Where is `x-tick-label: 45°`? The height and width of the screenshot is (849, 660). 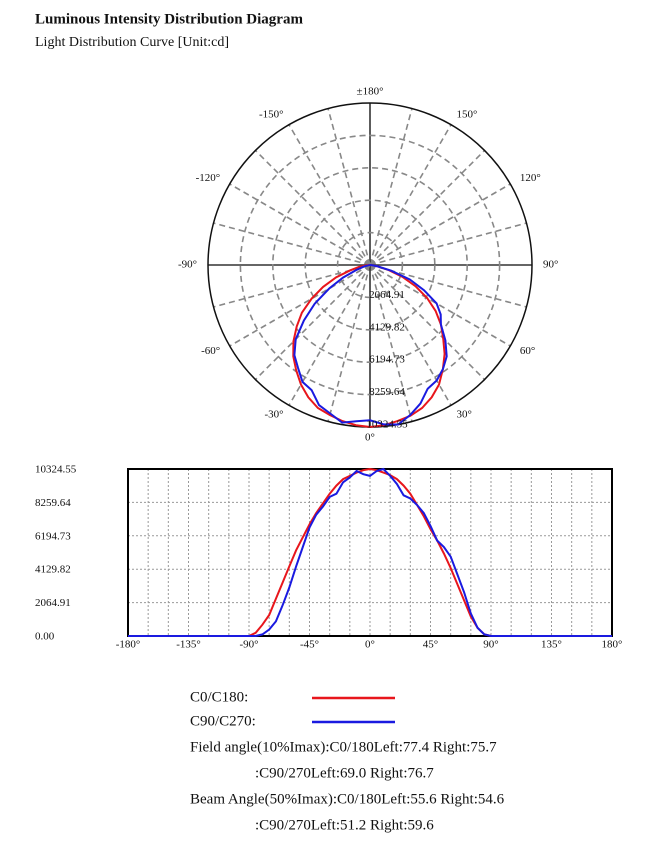
x-tick-label: 45° is located at coordinates (430, 645).